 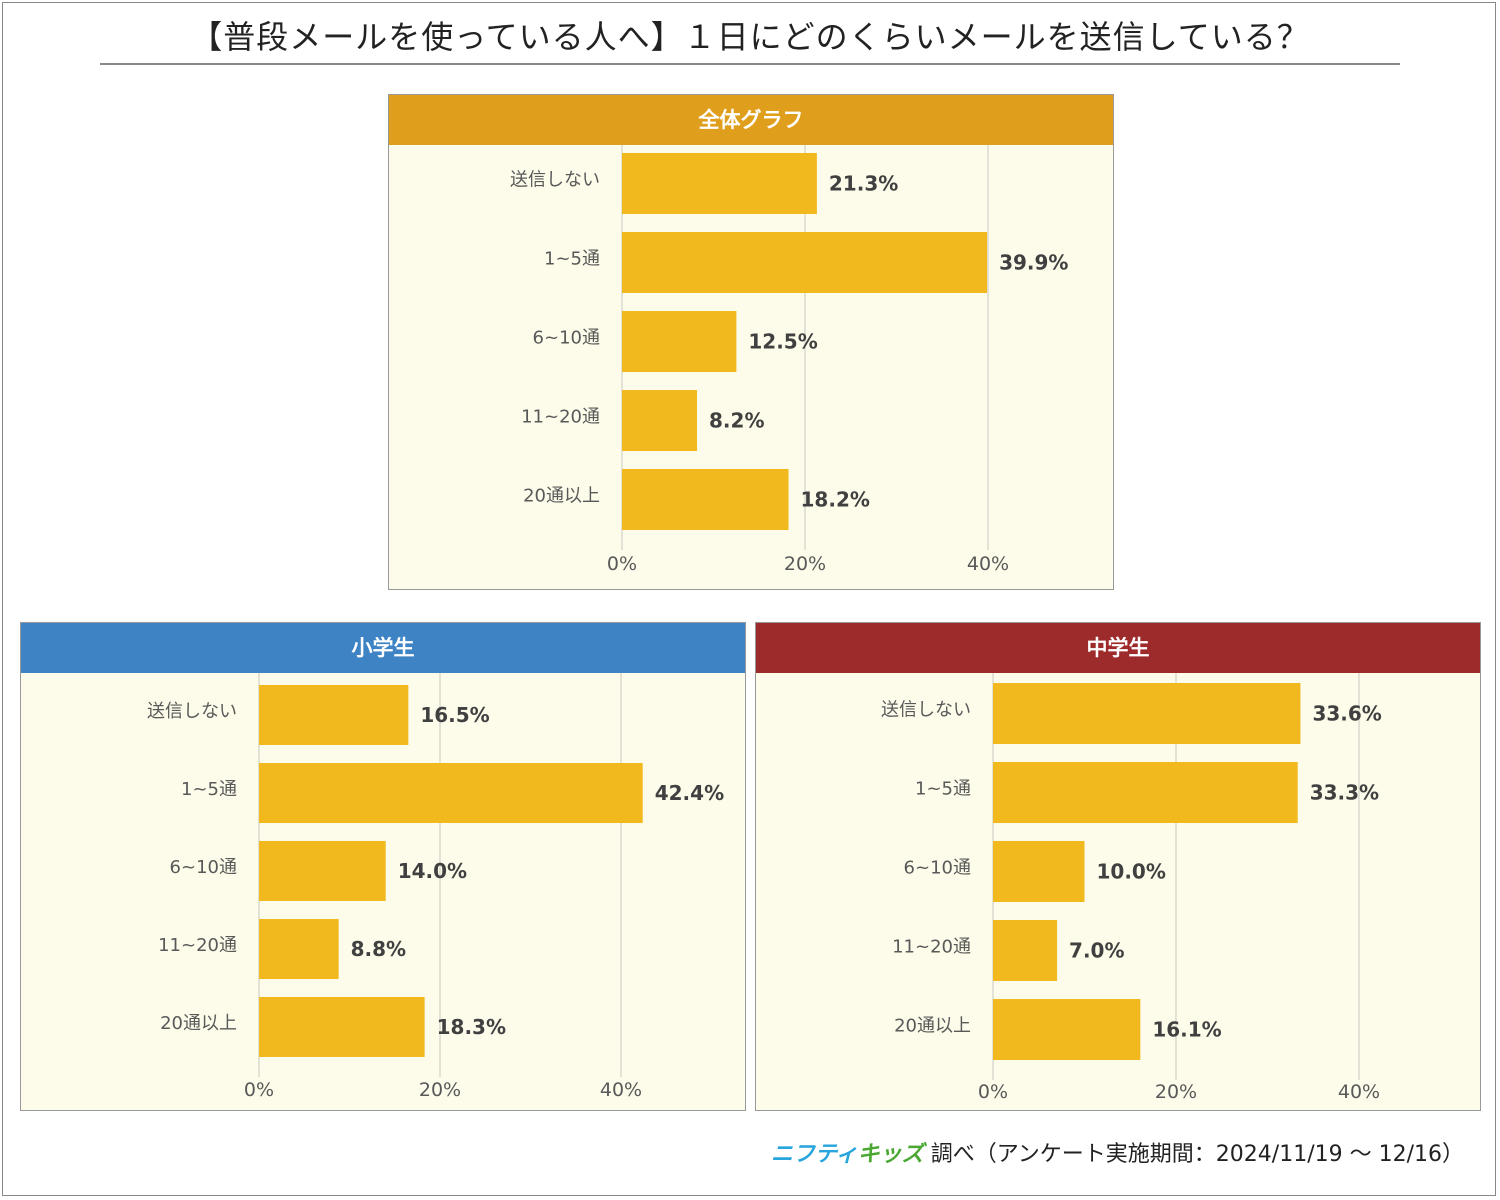 I want to click on overall-chart-title: 全体グラフ, so click(x=751, y=120).